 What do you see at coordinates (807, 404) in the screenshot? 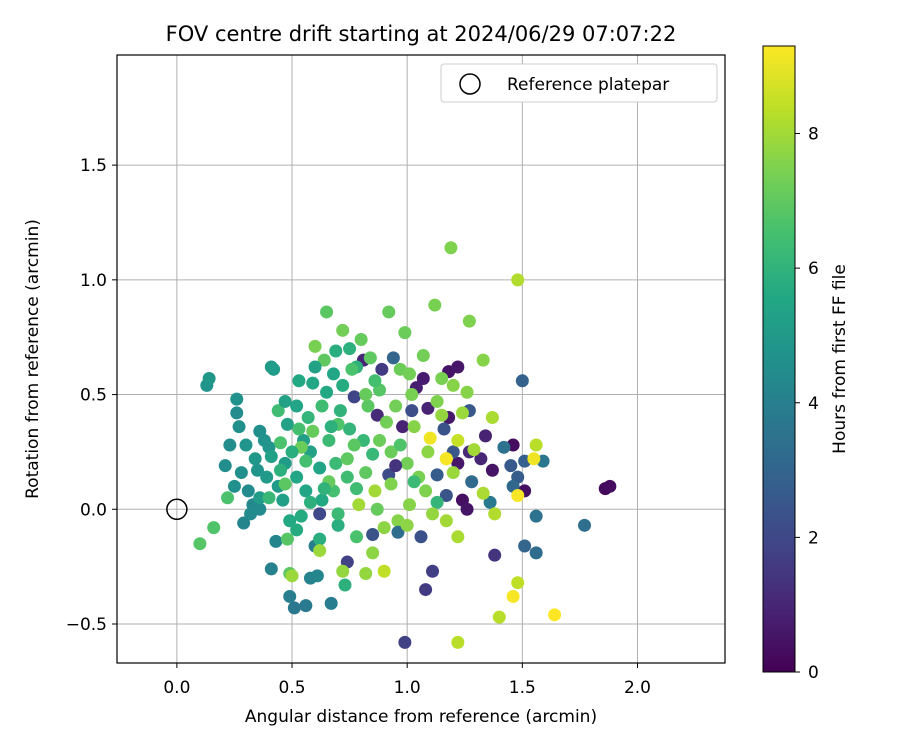
I see `colorbar-ticks: 0 2 4 6 8` at bounding box center [807, 404].